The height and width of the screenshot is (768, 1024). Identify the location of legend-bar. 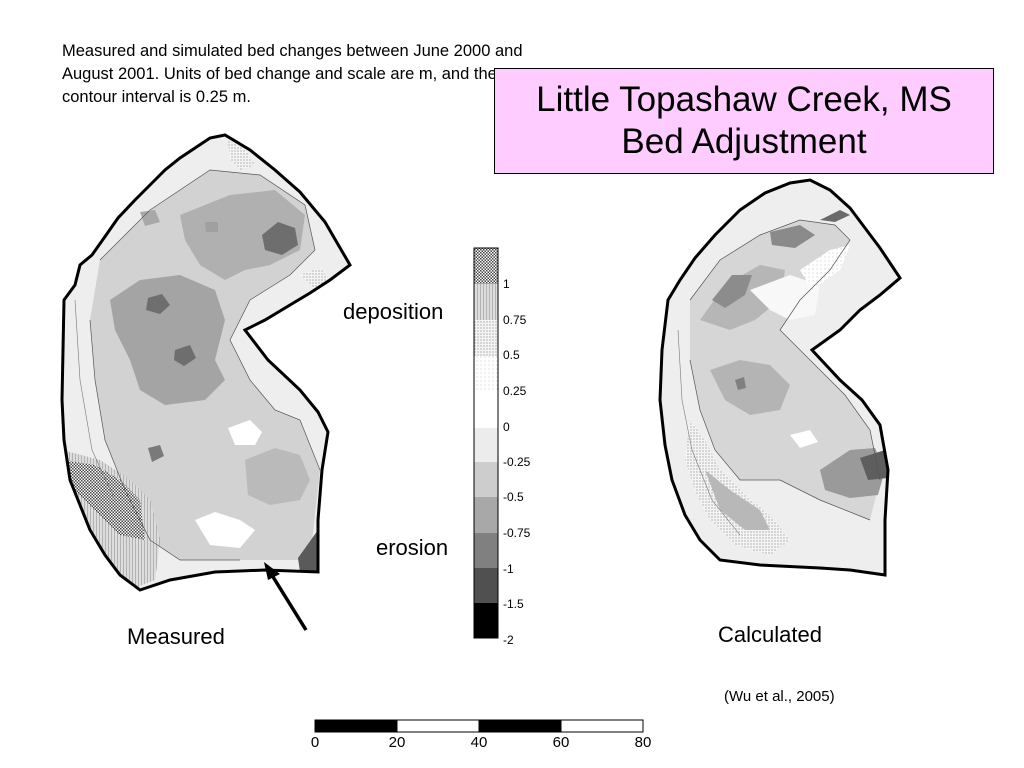
(486, 443).